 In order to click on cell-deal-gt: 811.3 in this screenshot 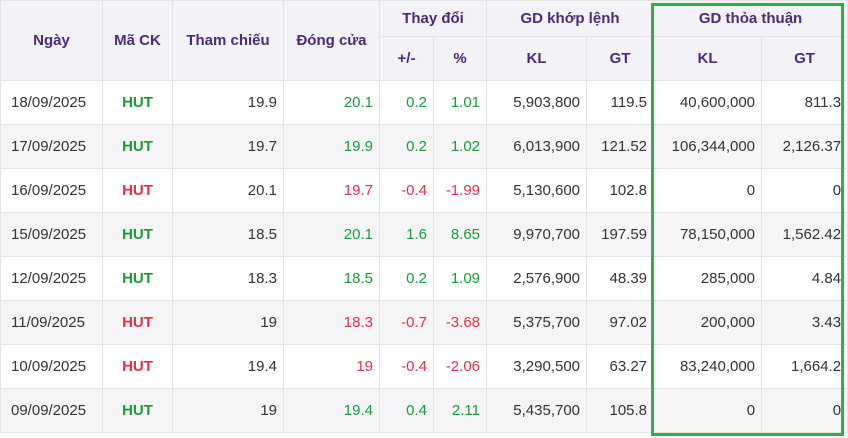, I will do `click(804, 102)`.